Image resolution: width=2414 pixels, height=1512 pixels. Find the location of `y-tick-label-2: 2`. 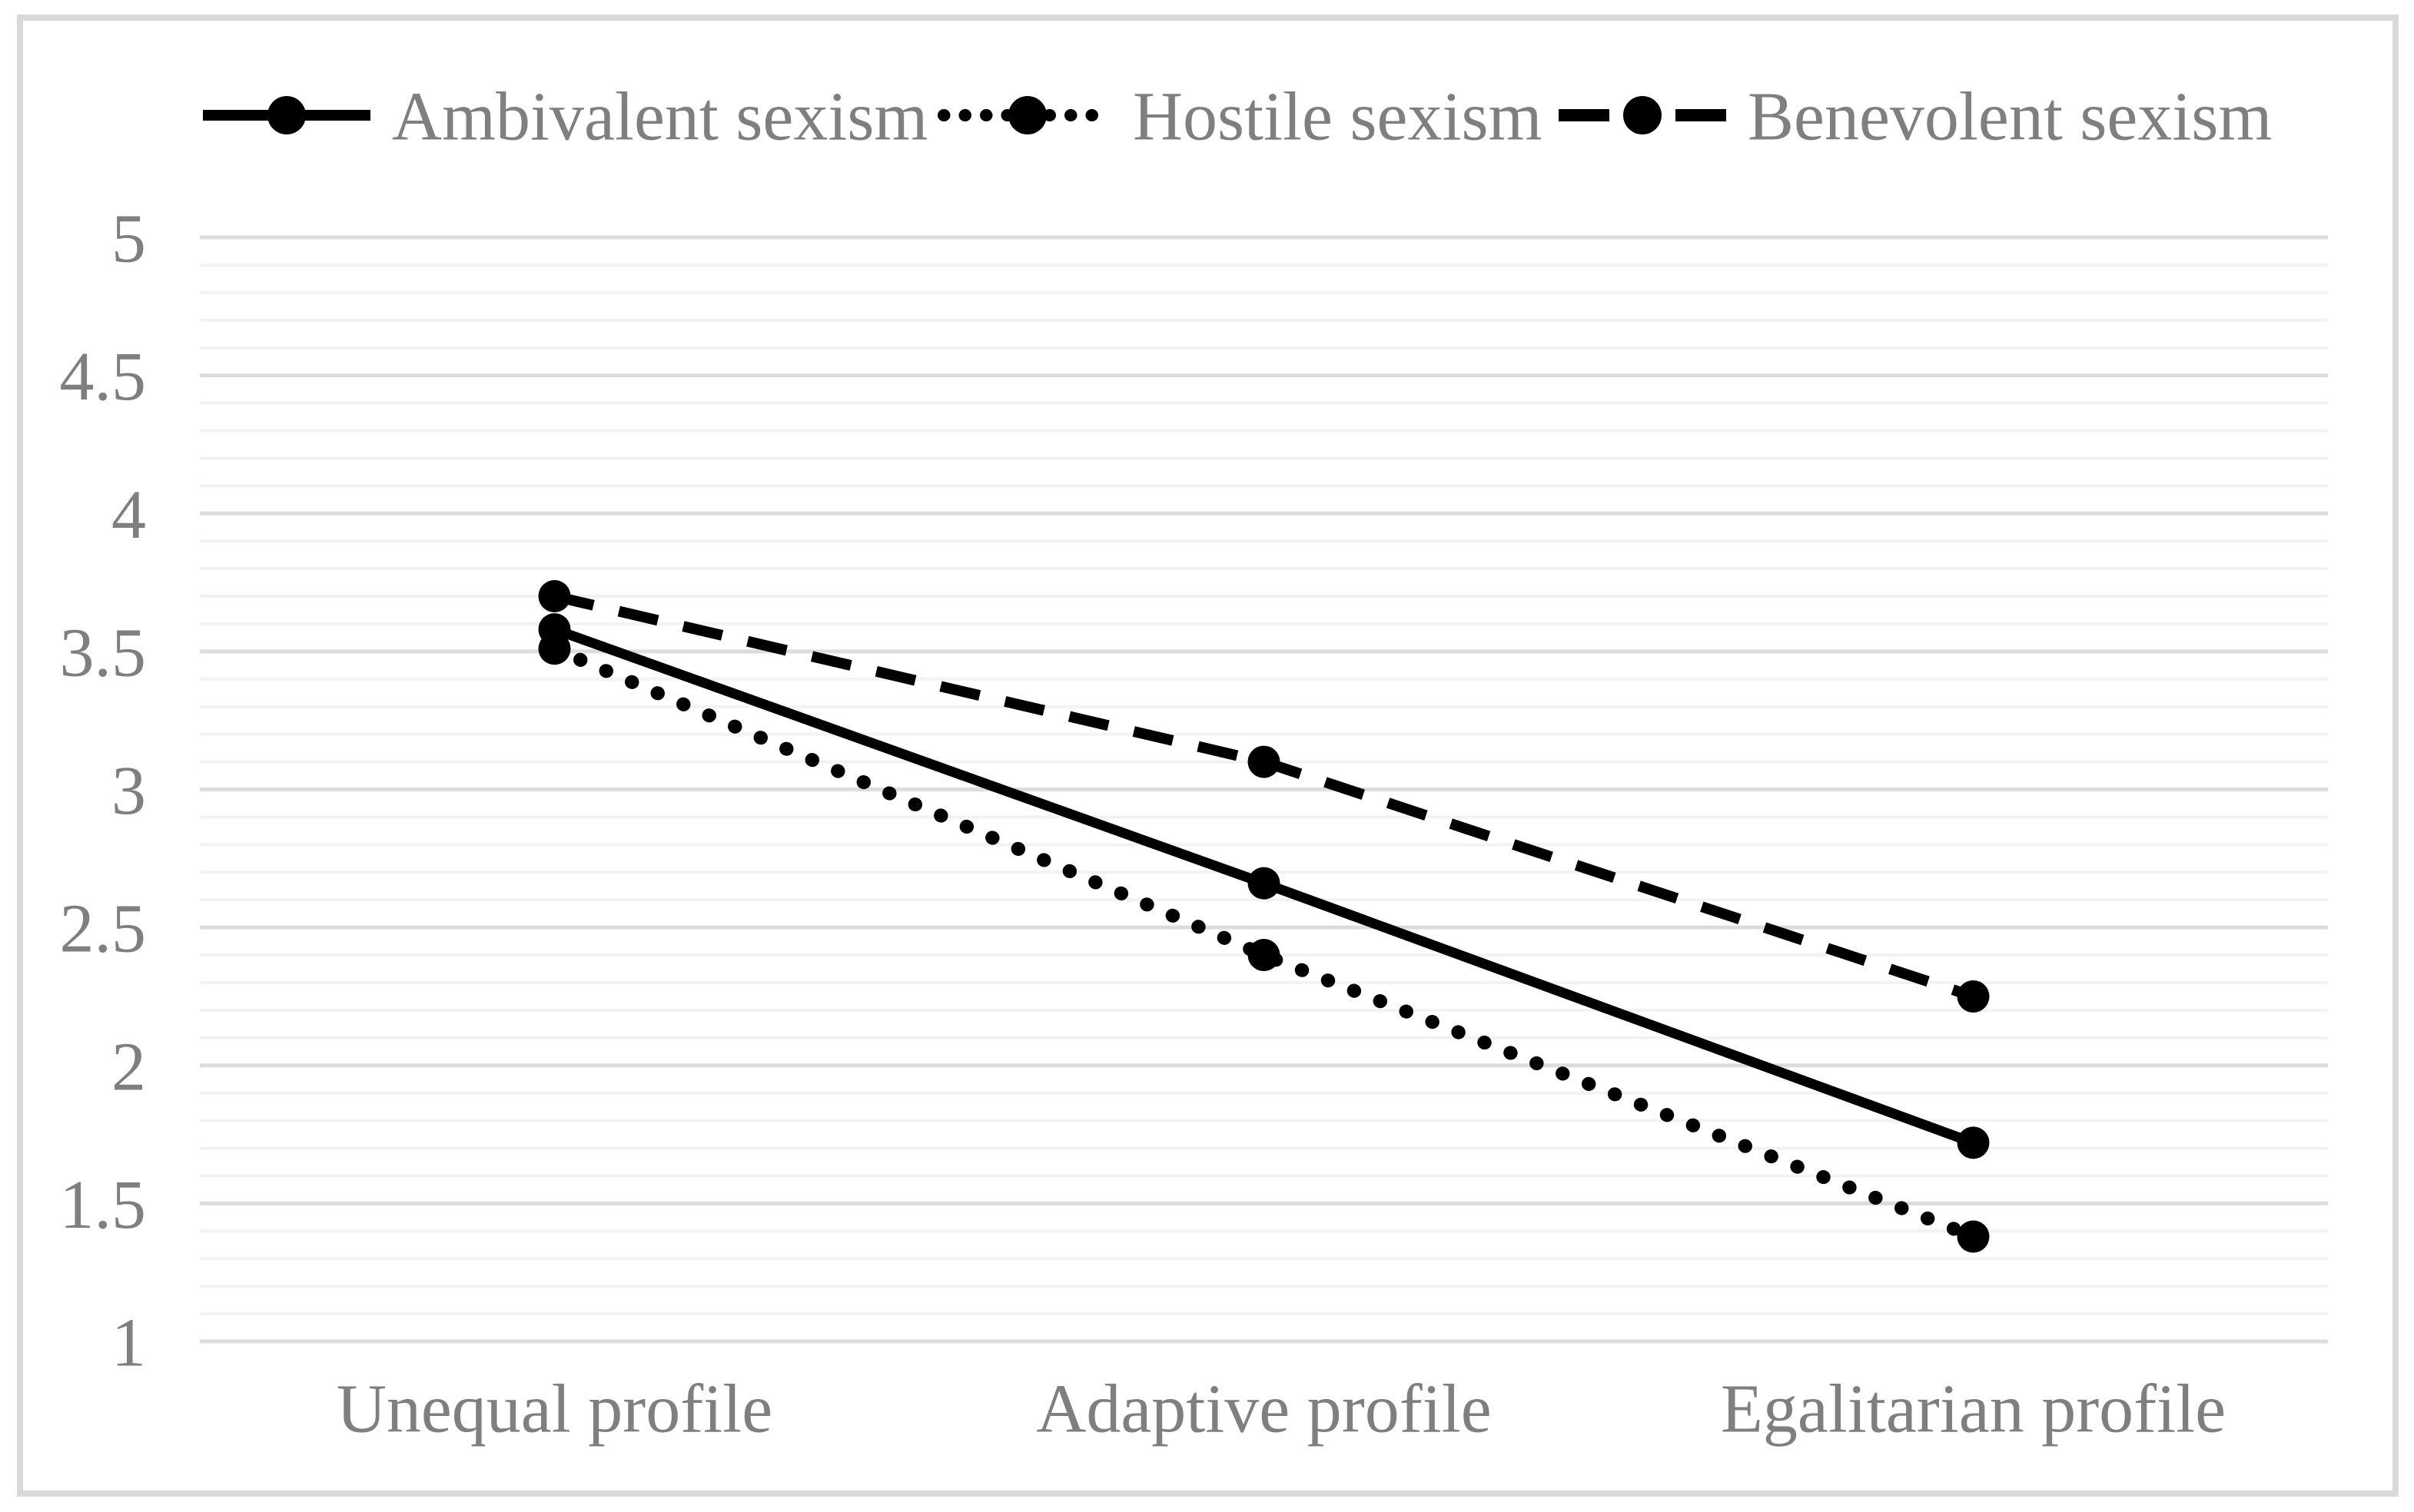

y-tick-label-2: 2 is located at coordinates (128, 1067).